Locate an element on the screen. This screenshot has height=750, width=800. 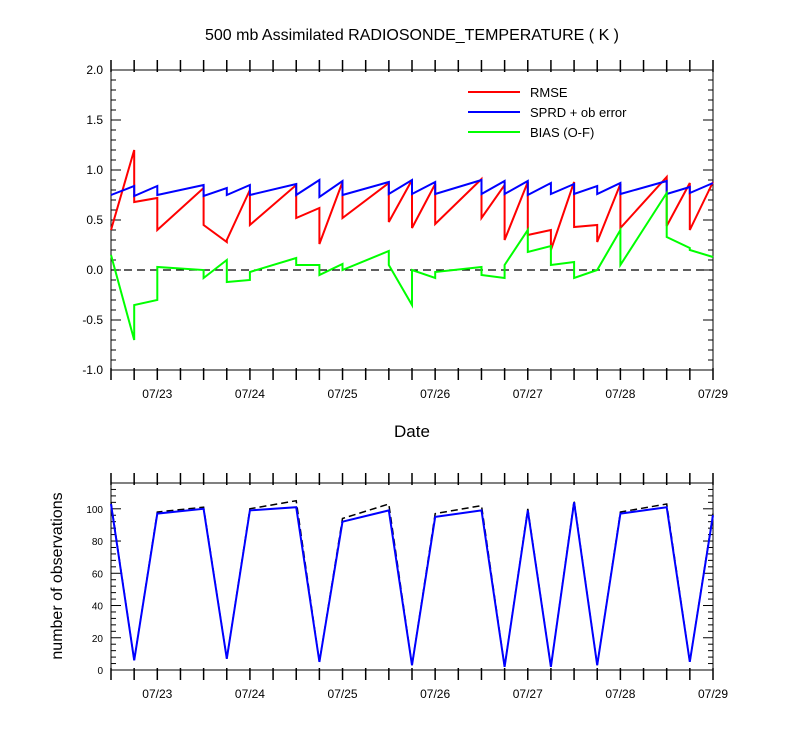
series-line-rmse is located at coordinates (412, 200).